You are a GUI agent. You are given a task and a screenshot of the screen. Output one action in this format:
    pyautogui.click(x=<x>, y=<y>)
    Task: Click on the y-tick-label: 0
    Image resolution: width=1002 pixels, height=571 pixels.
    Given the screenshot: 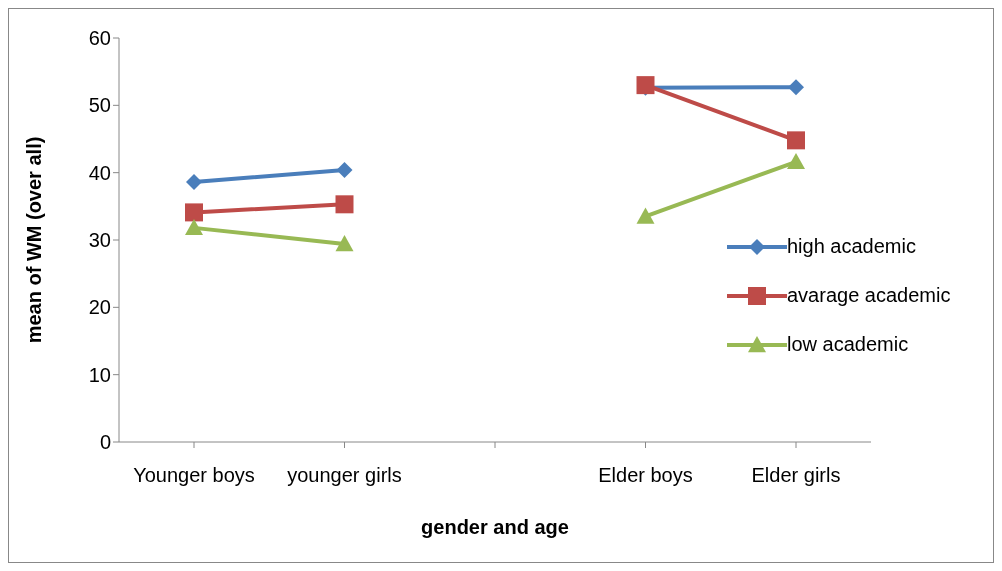 What is the action you would take?
    pyautogui.click(x=105, y=442)
    